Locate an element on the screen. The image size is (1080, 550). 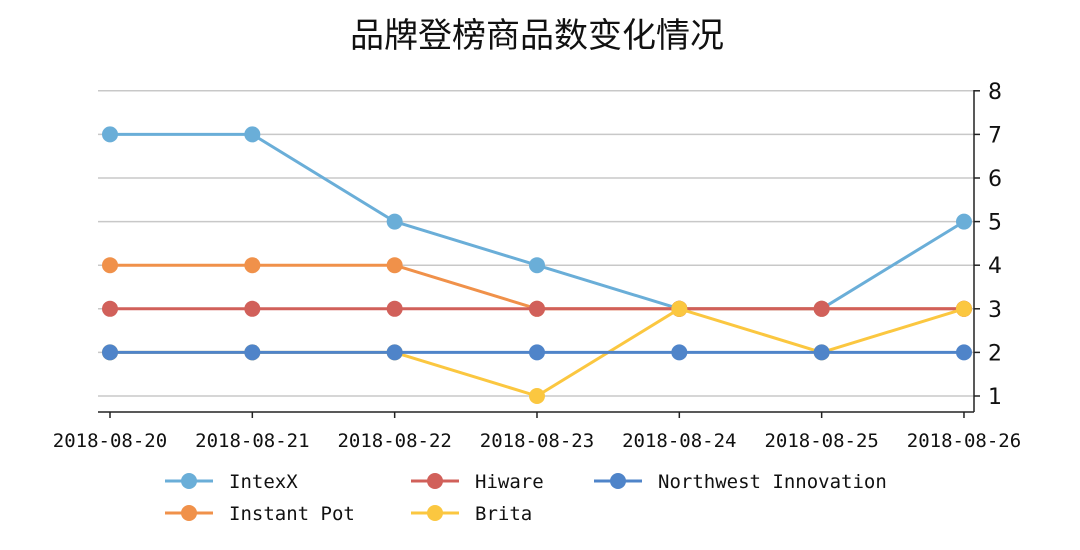
y-tick-label: 5 is located at coordinates (995, 223).